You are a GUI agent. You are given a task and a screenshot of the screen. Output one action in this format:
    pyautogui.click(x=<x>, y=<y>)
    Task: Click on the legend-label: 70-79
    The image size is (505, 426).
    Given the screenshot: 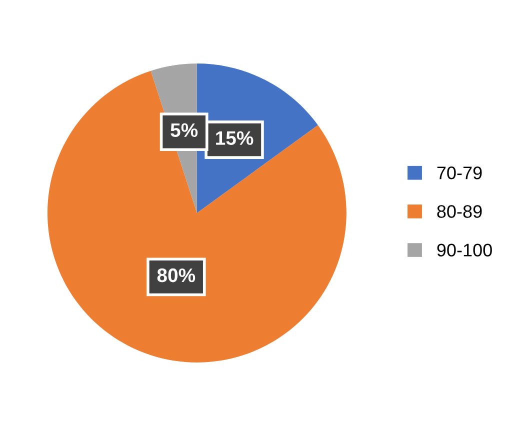 What is the action you would take?
    pyautogui.click(x=459, y=173)
    